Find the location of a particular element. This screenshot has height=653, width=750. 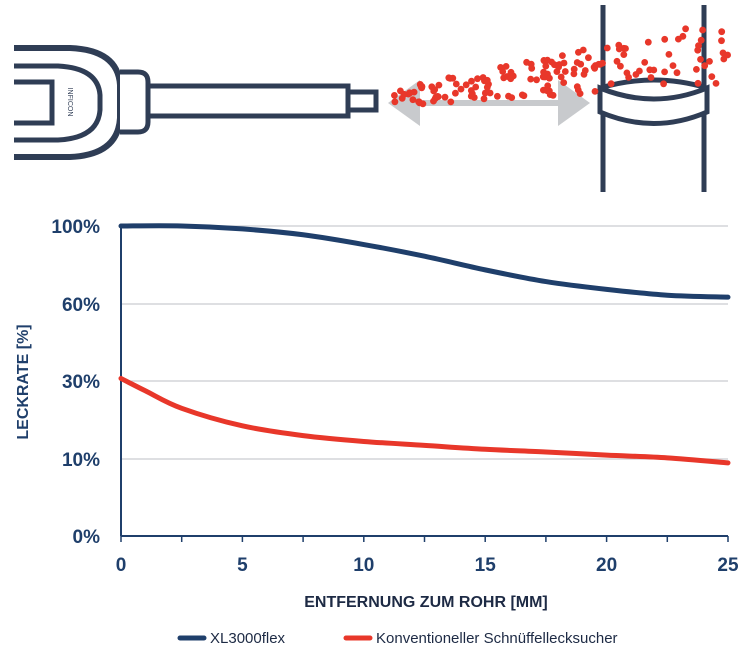

y-axis-title: LECKRATE [%] is located at coordinates (23, 381).